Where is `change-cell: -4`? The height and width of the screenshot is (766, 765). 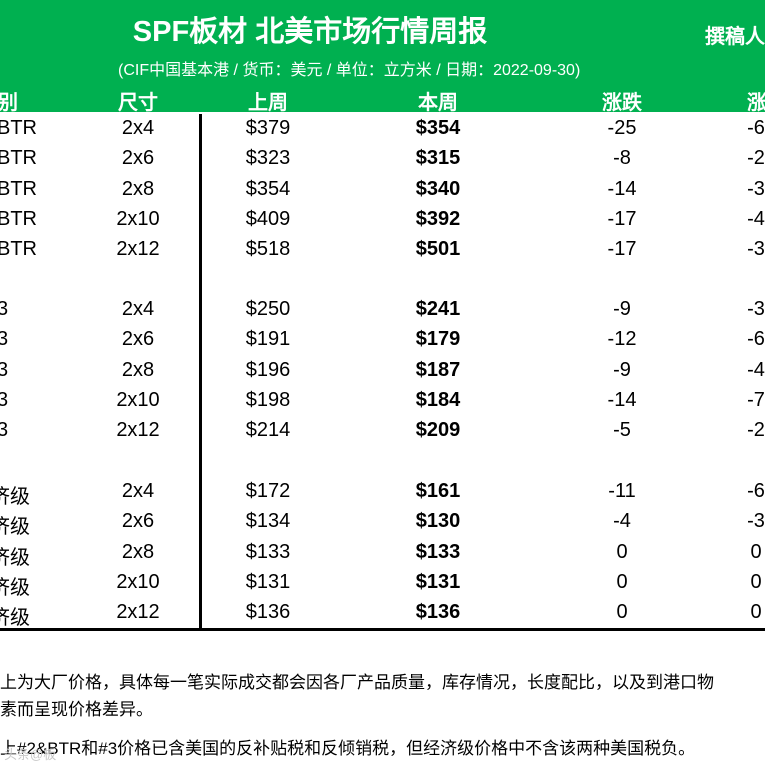
change-cell: -4 is located at coordinates (622, 521).